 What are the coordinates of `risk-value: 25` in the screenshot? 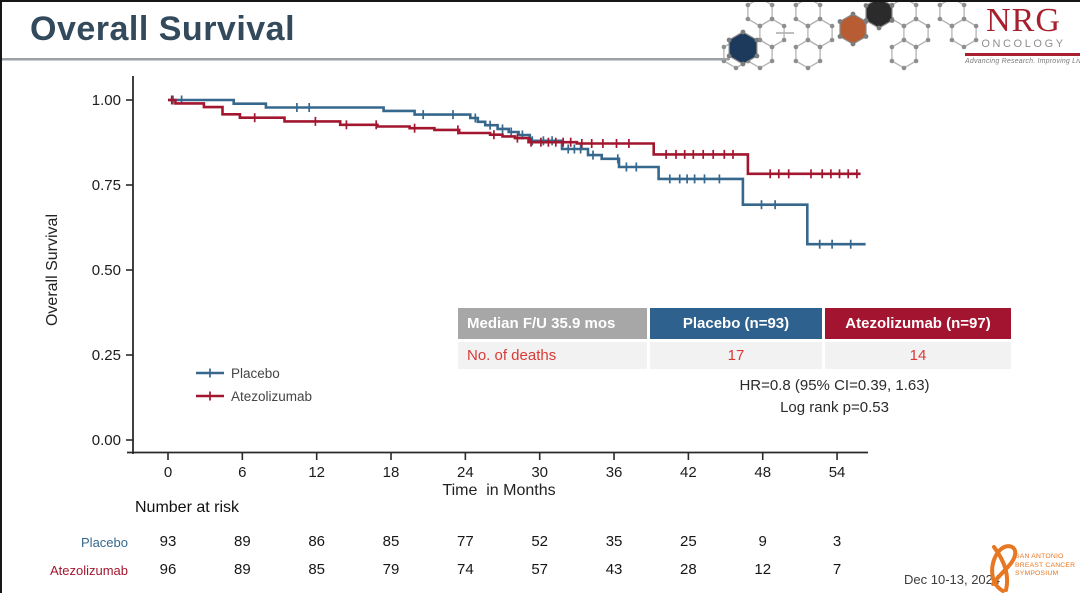 It's located at (688, 541).